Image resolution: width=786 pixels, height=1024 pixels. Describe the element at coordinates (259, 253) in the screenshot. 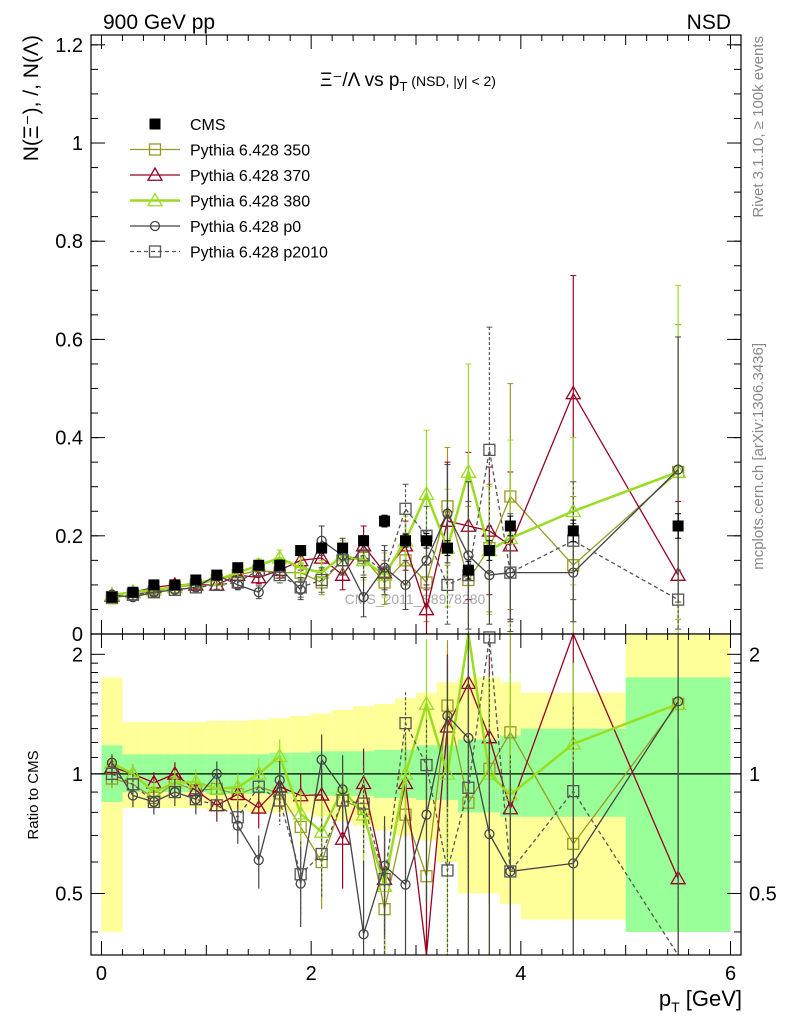

I see `legend-label: Pythia 6.428 p2010` at that location.